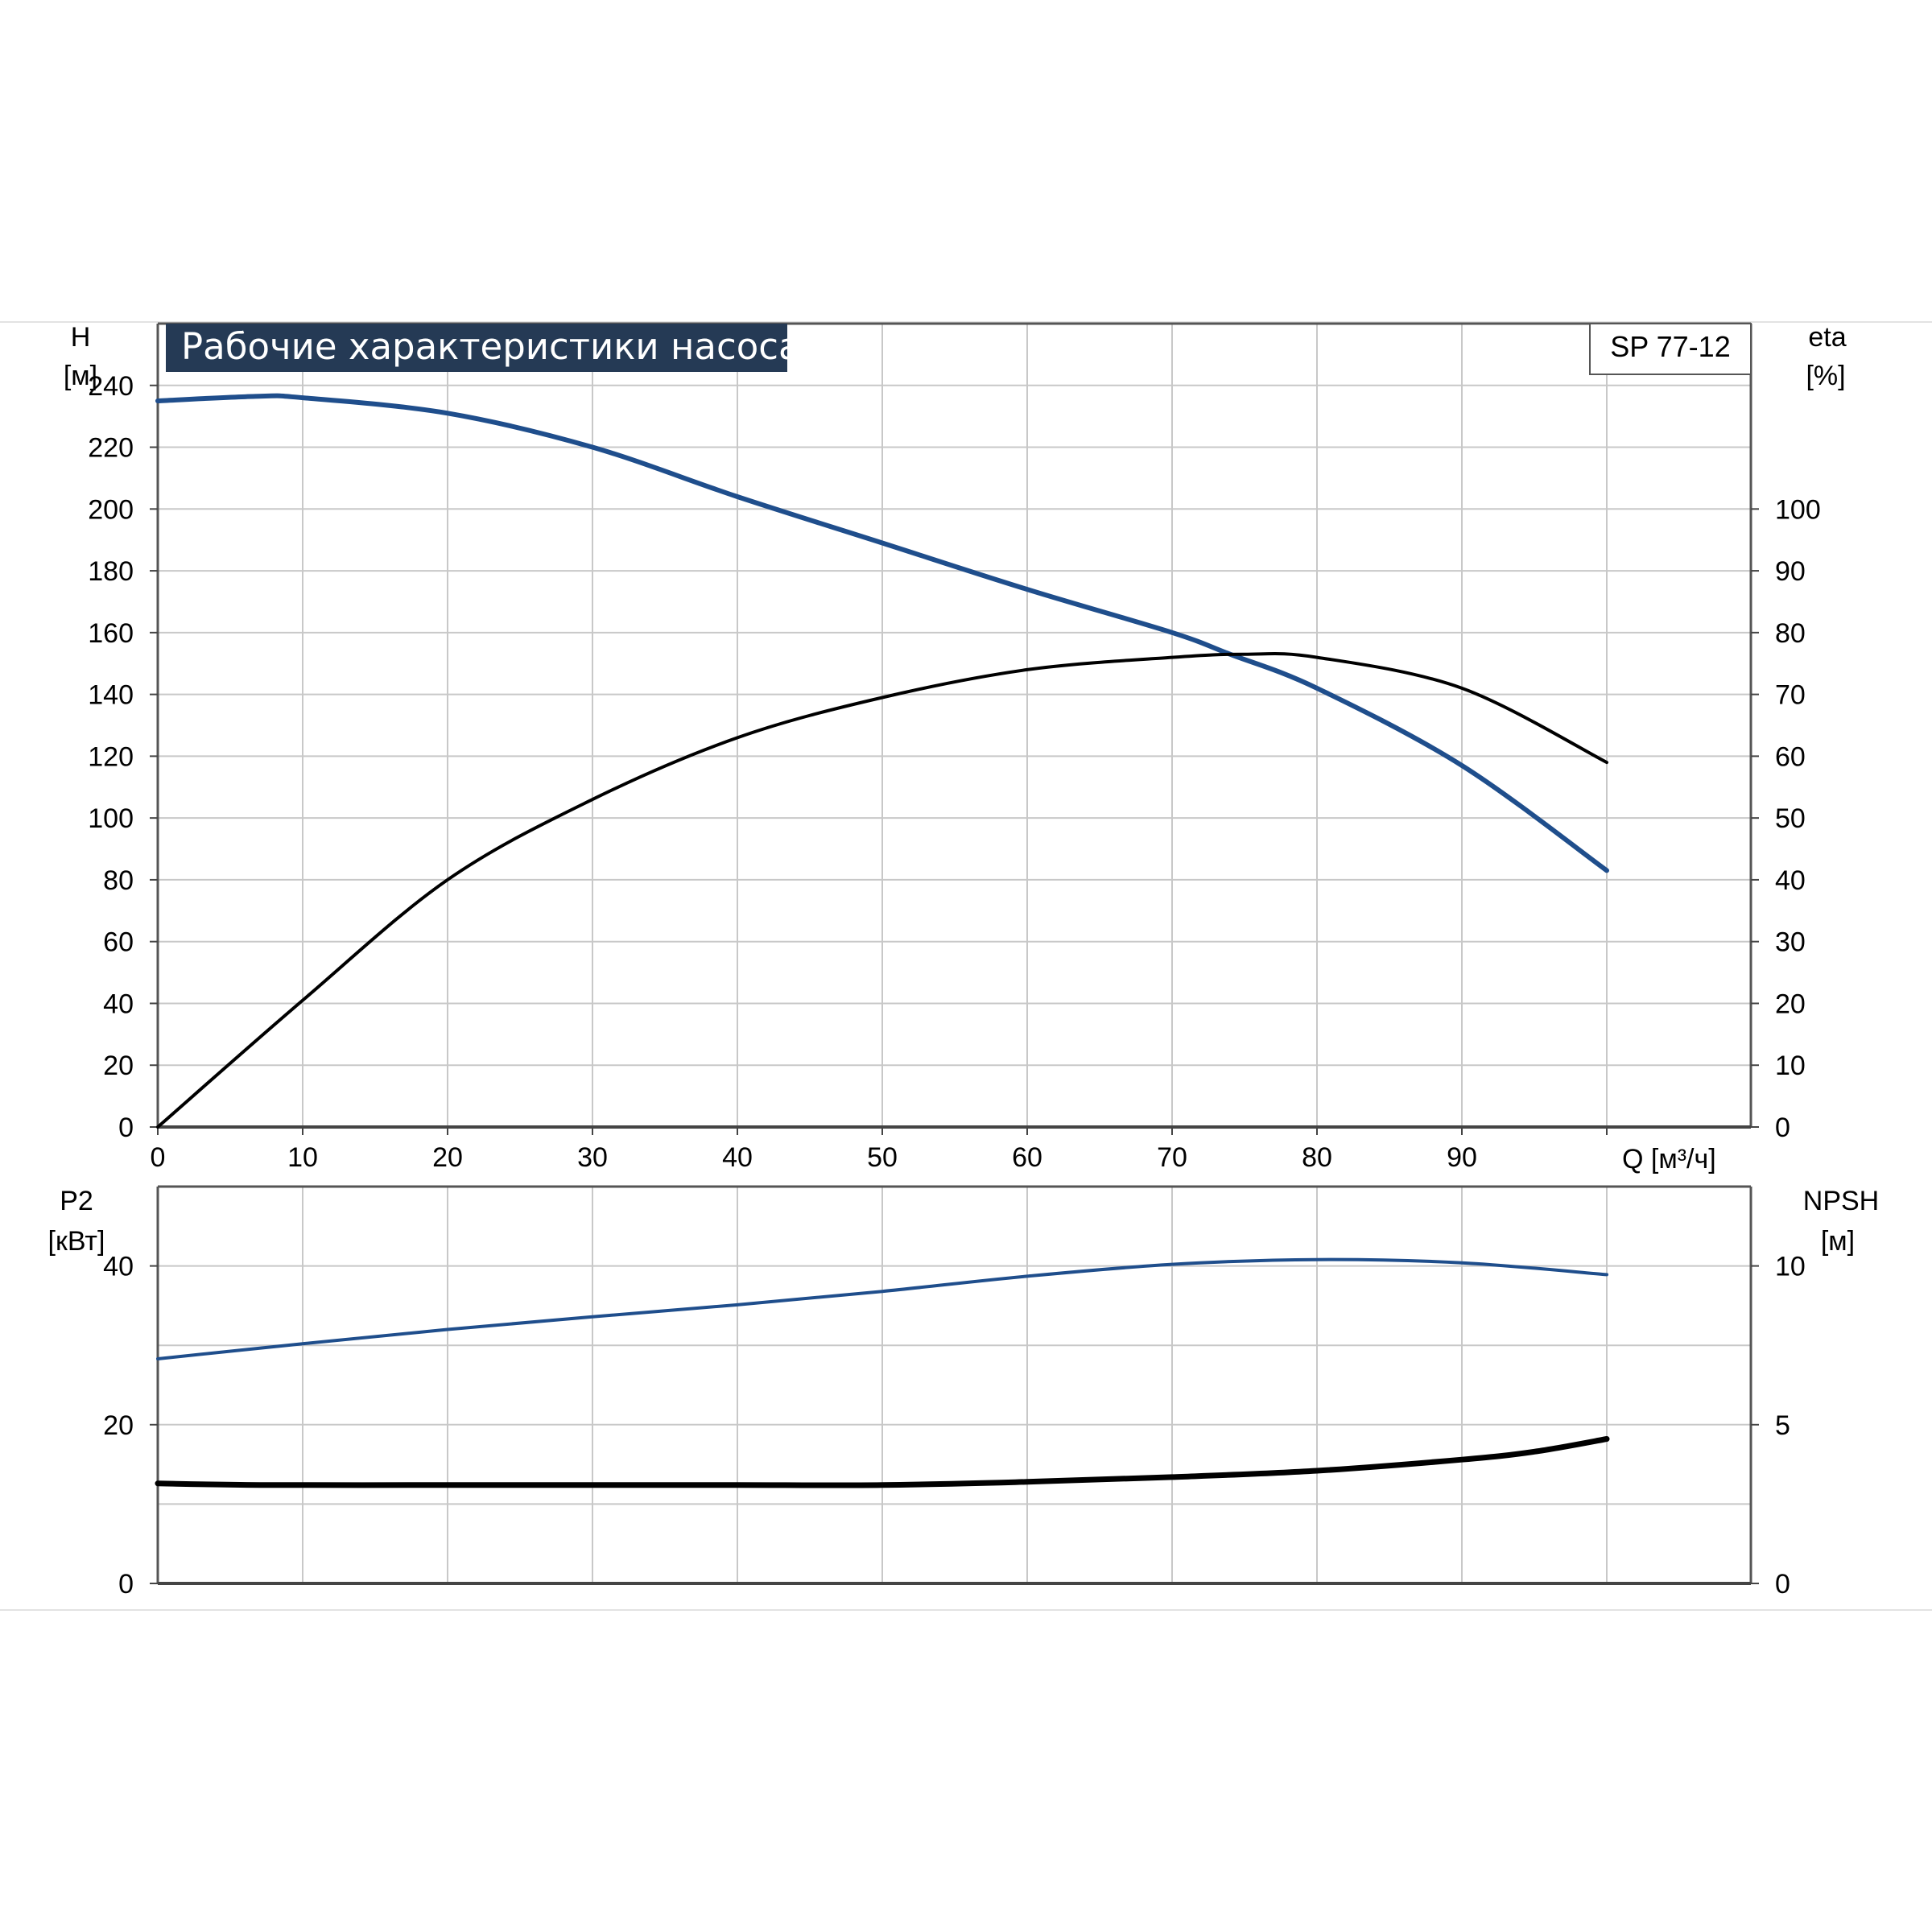  Describe the element at coordinates (1838, 1241) in the screenshot. I see `npsh-label-unit: [м]` at that location.